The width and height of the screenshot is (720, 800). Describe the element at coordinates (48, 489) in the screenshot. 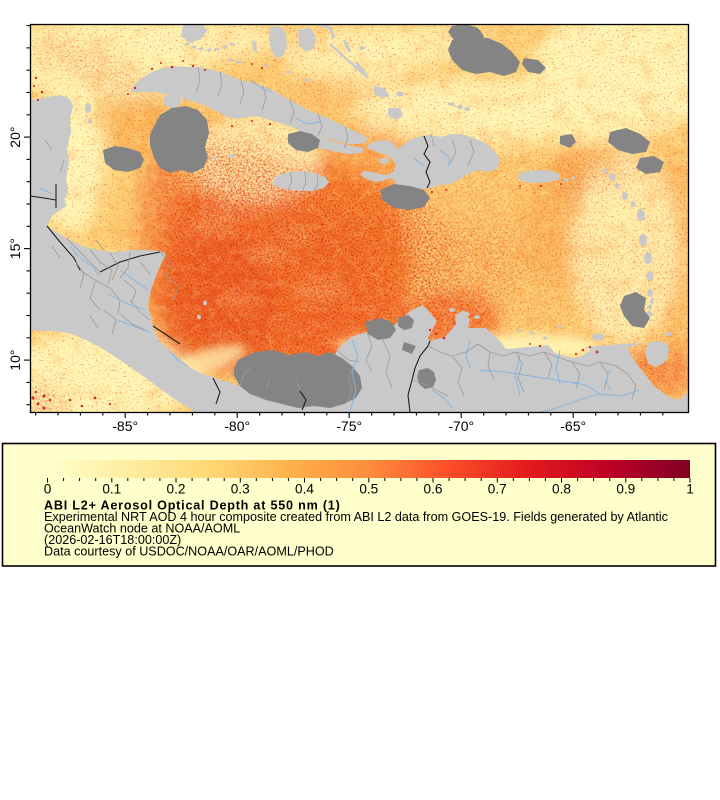

I see `svg-text: 0` at that location.